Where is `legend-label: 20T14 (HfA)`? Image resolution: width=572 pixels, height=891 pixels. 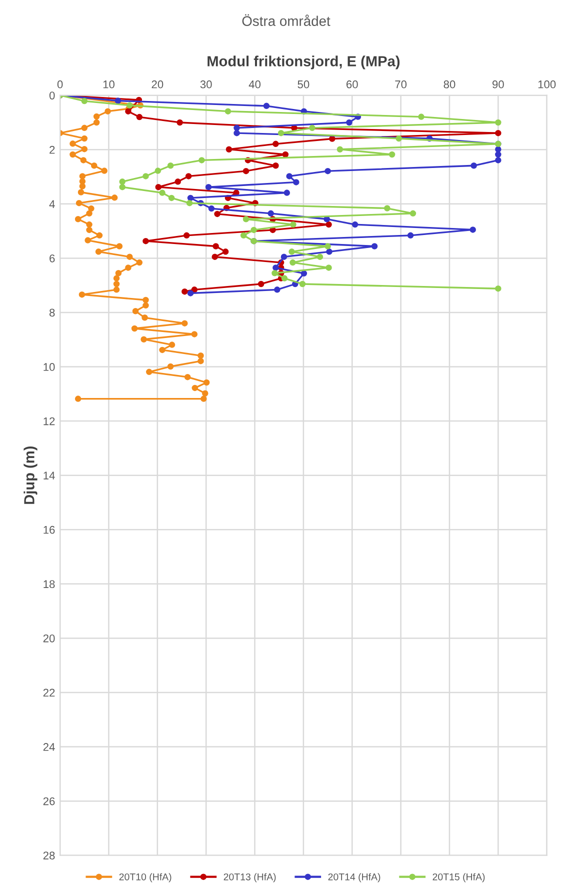 legend-label: 20T14 (HfA) is located at coordinates (354, 877).